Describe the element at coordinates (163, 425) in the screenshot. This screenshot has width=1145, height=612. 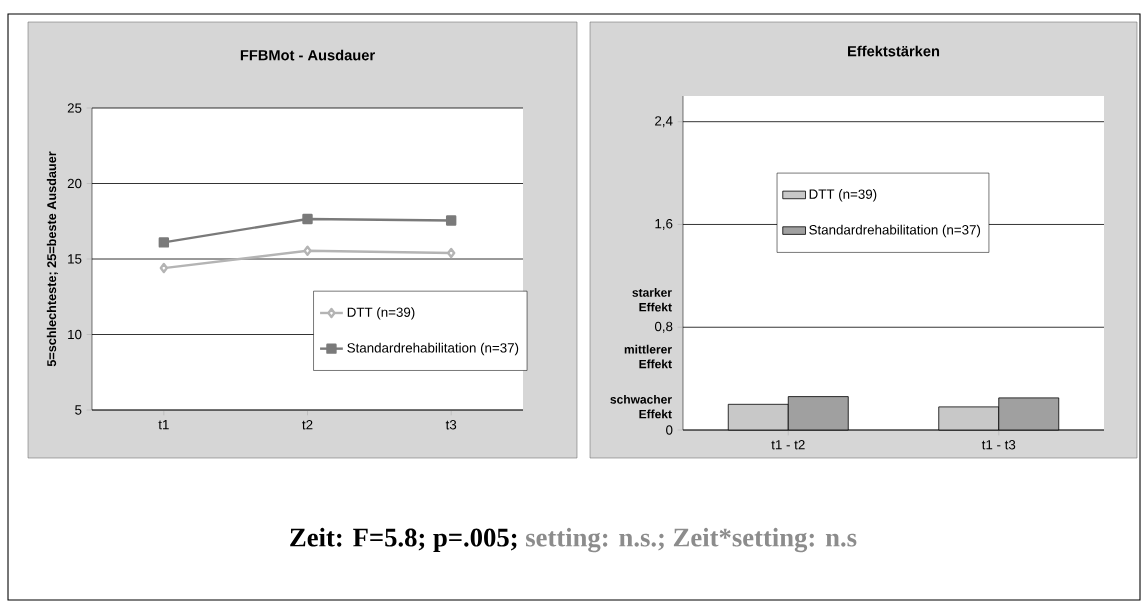
I see `x-tick-label: t1` at that location.